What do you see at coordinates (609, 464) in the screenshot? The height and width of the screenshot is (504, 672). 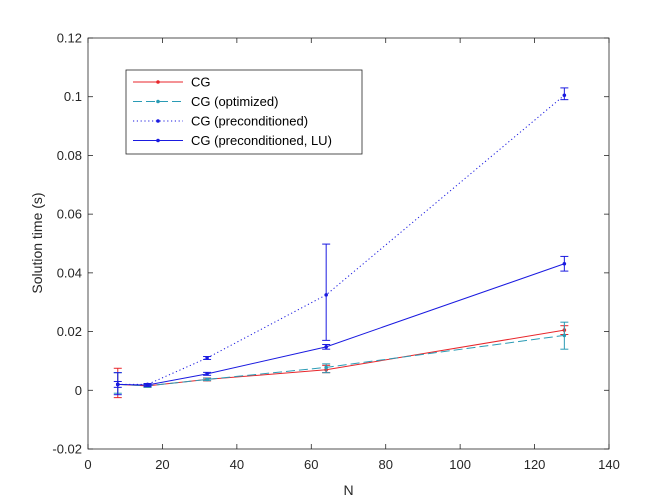 I see `x-tick-label: 140` at bounding box center [609, 464].